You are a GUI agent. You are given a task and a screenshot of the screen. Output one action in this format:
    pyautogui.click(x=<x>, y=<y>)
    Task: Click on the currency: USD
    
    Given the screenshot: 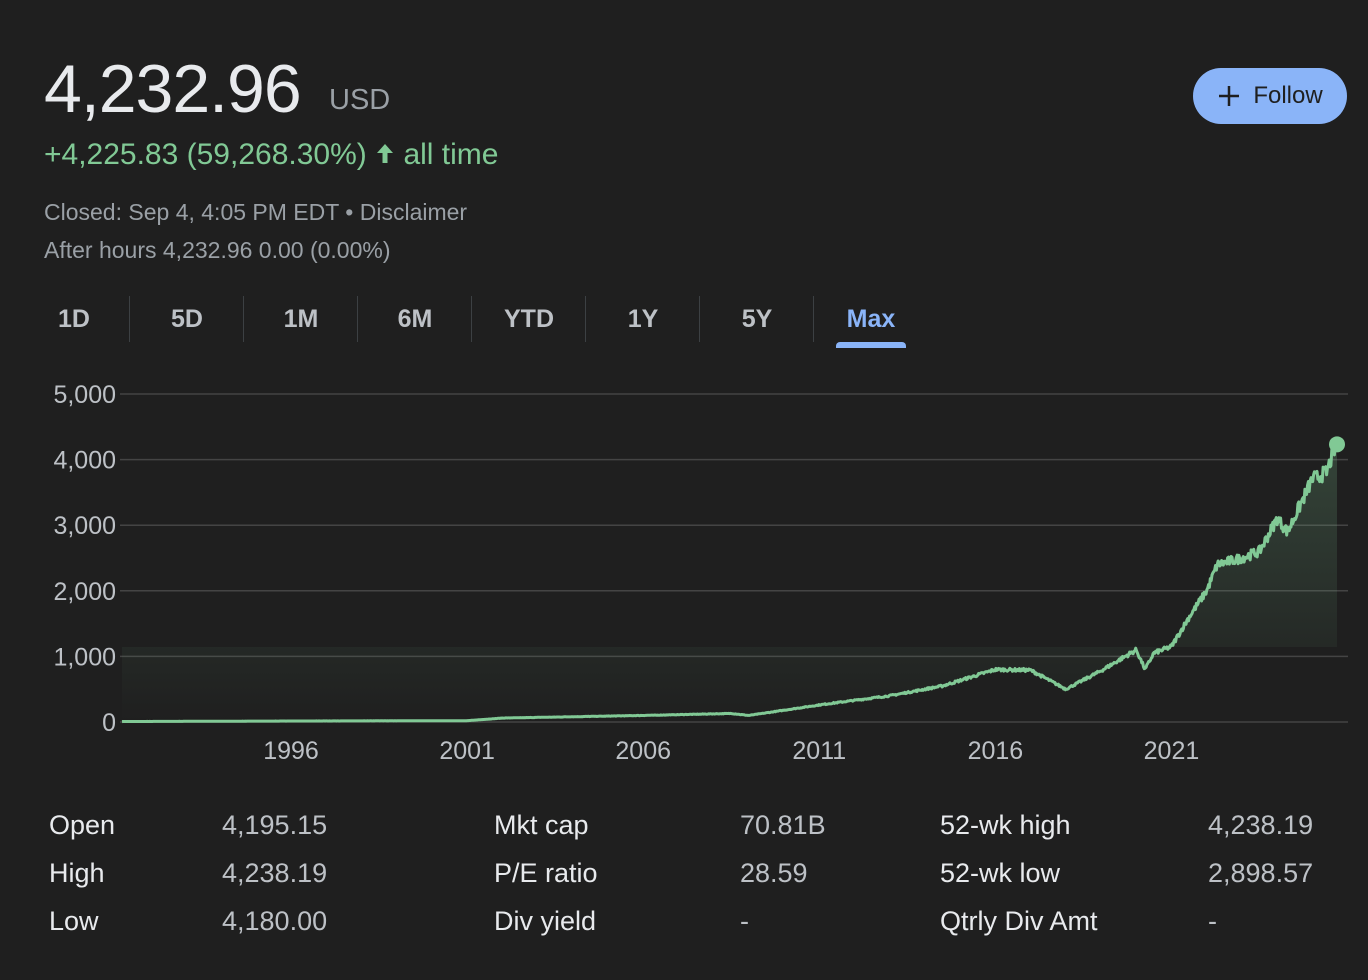 What is the action you would take?
    pyautogui.click(x=360, y=100)
    